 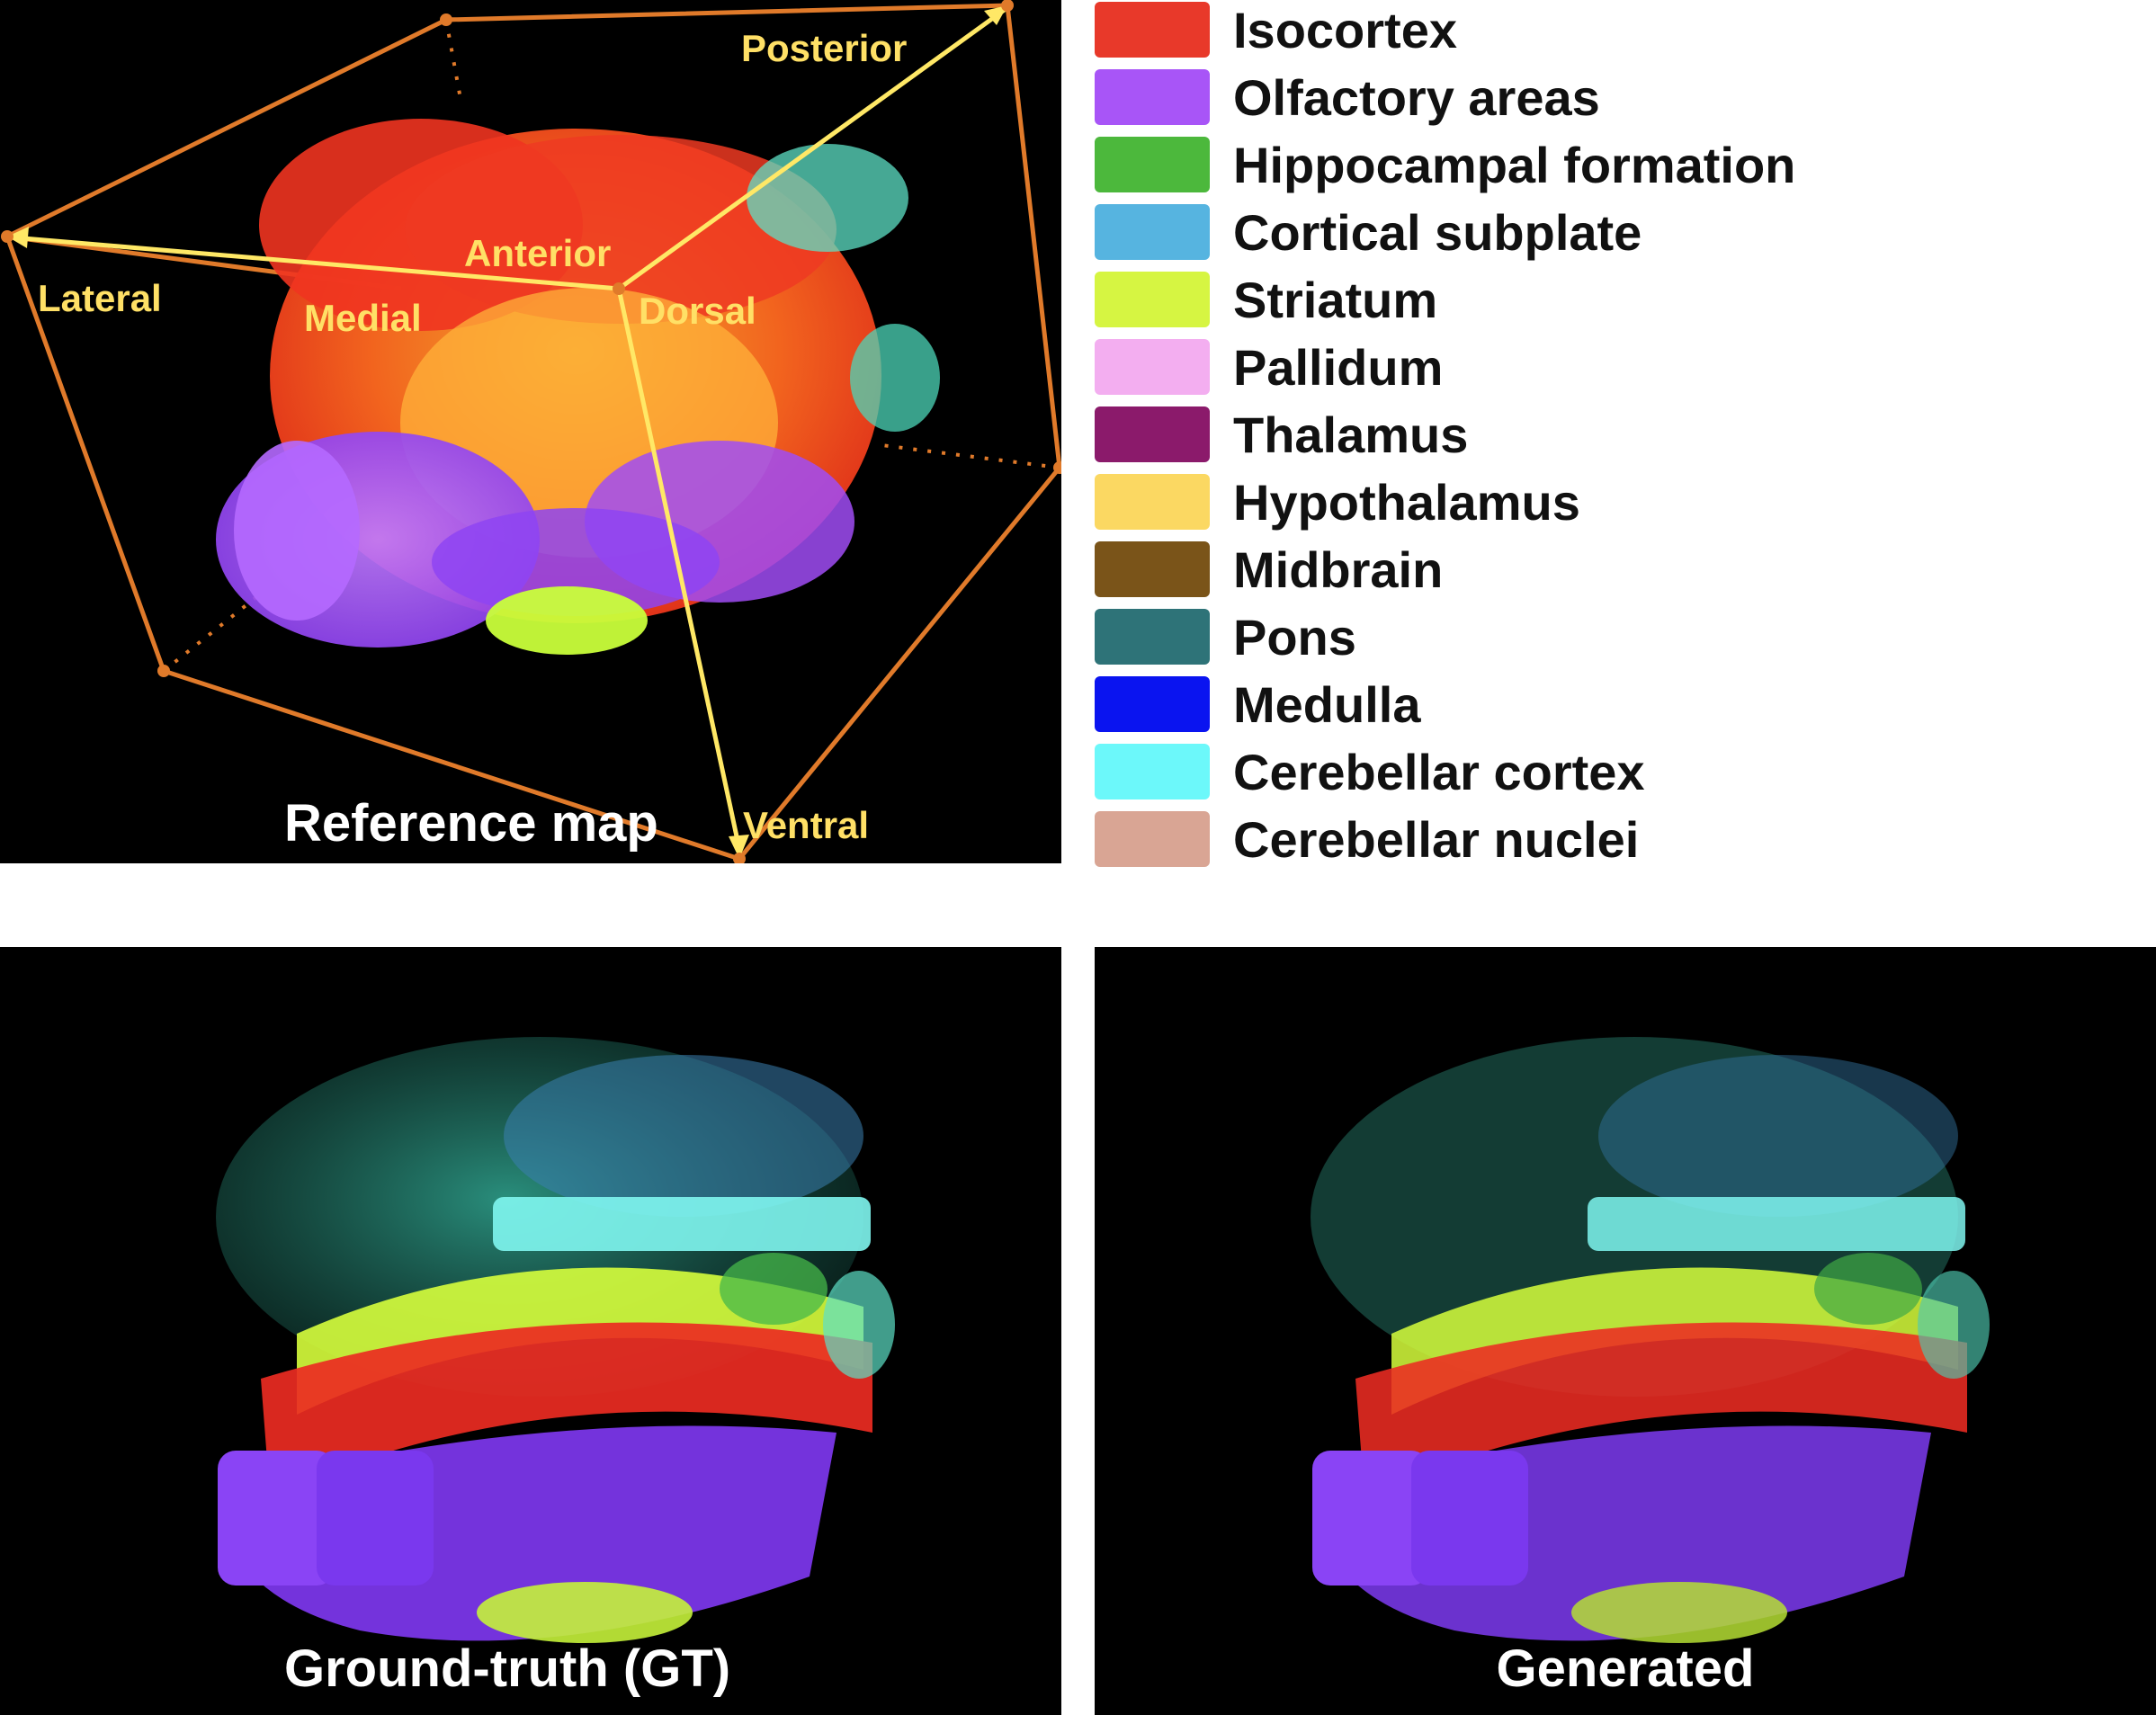 I want to click on legend-item: Hypothalamus, so click(x=1544, y=502).